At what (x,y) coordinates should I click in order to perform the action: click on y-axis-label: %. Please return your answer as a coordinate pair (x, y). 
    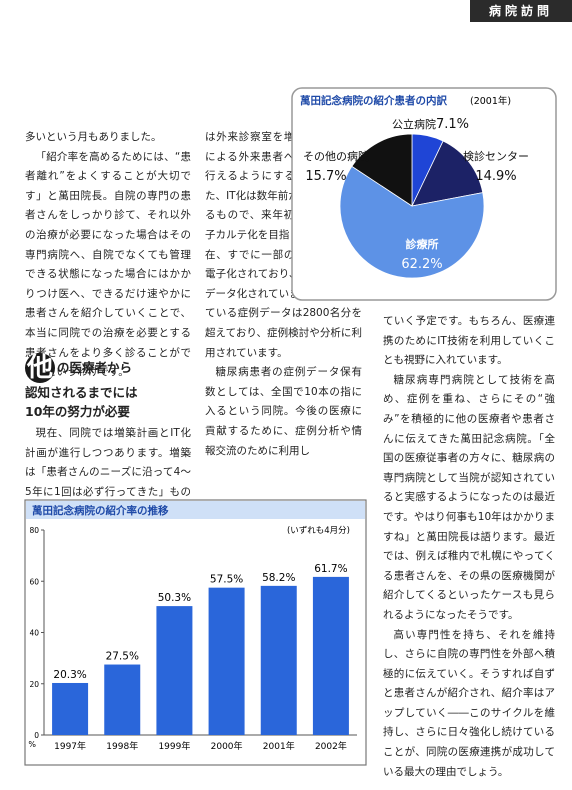
    Looking at the image, I should click on (32, 744).